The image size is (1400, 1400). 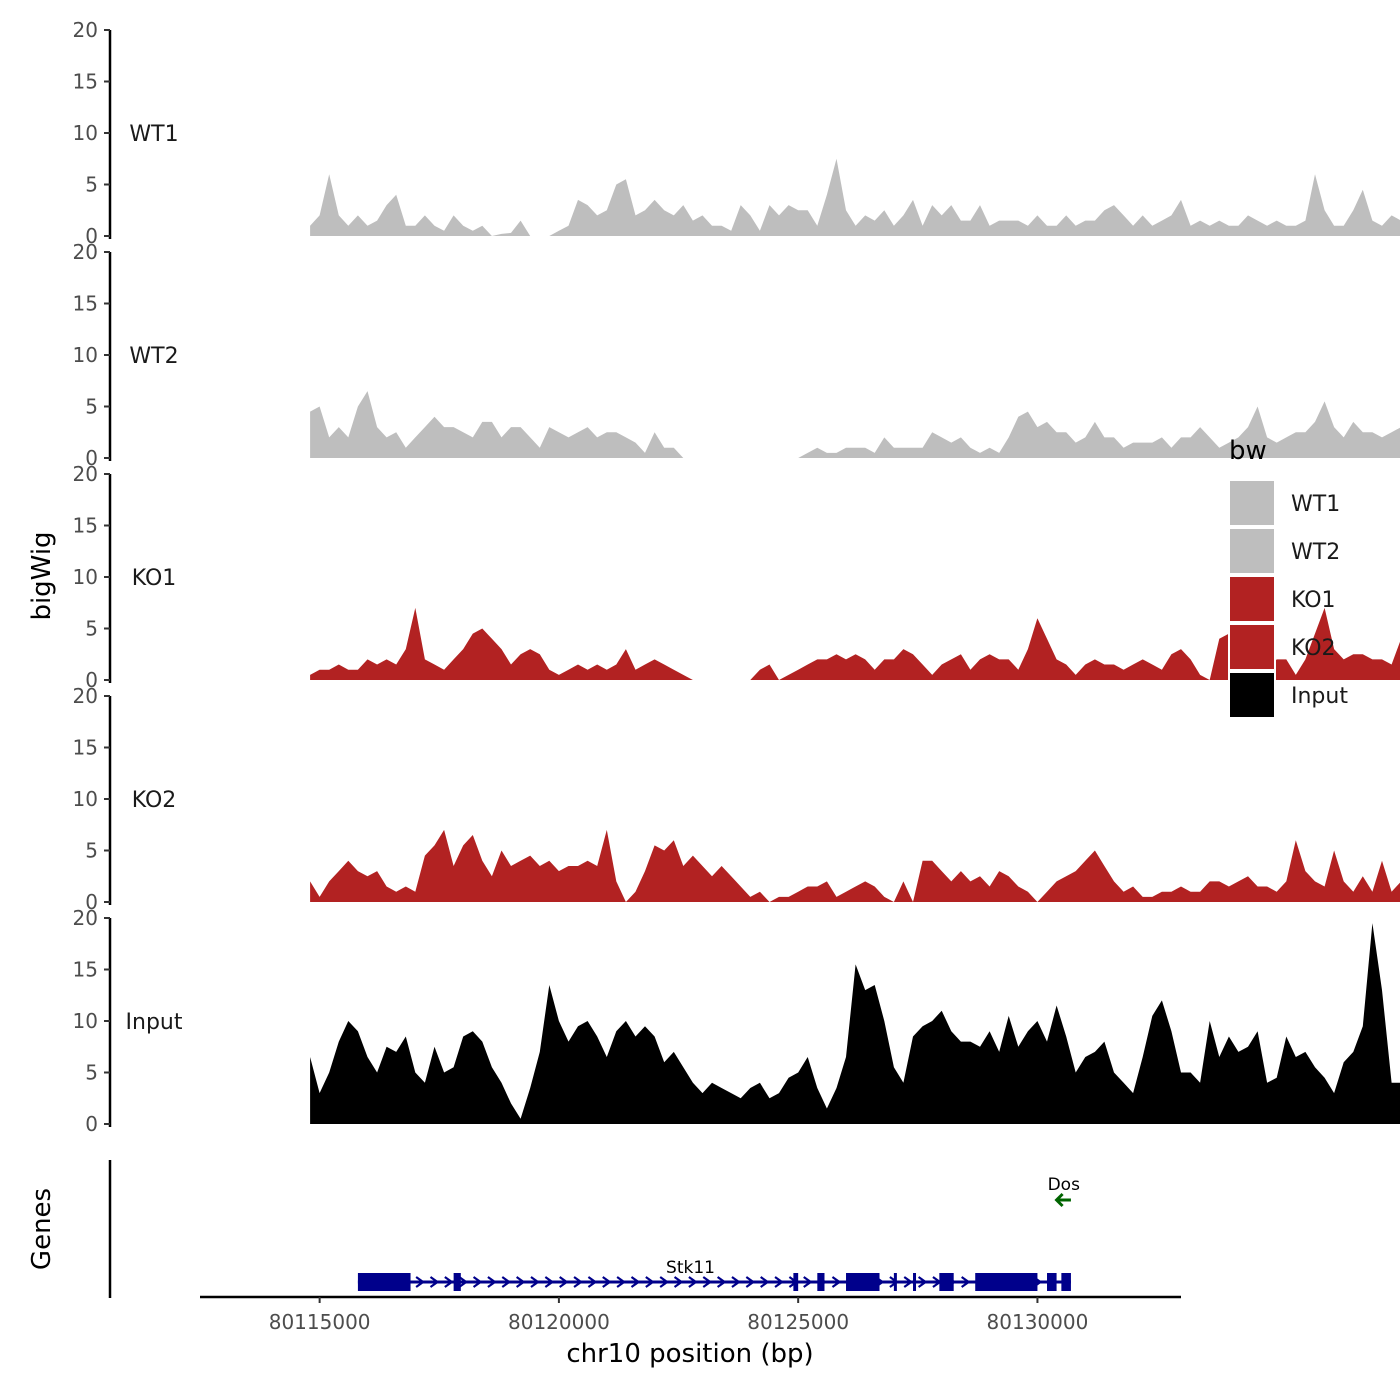 I want to click on y-tick-label-ko1-10: 10, so click(x=85, y=577).